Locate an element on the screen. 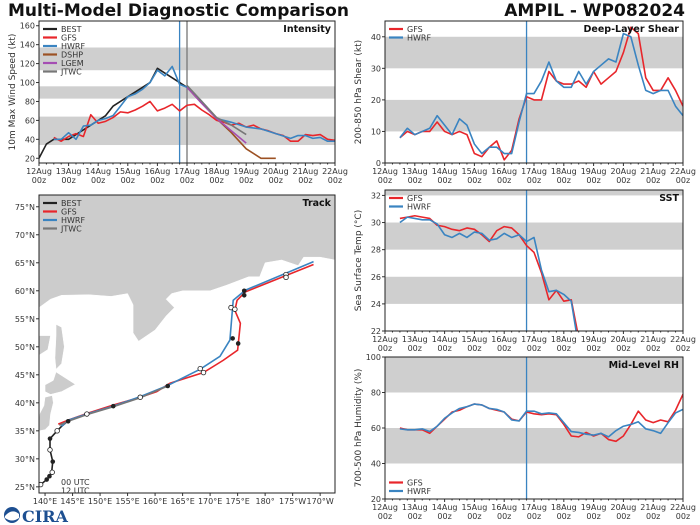 The image size is (700, 525). lon-tick-label: 175°E is located at coordinates (237, 501).